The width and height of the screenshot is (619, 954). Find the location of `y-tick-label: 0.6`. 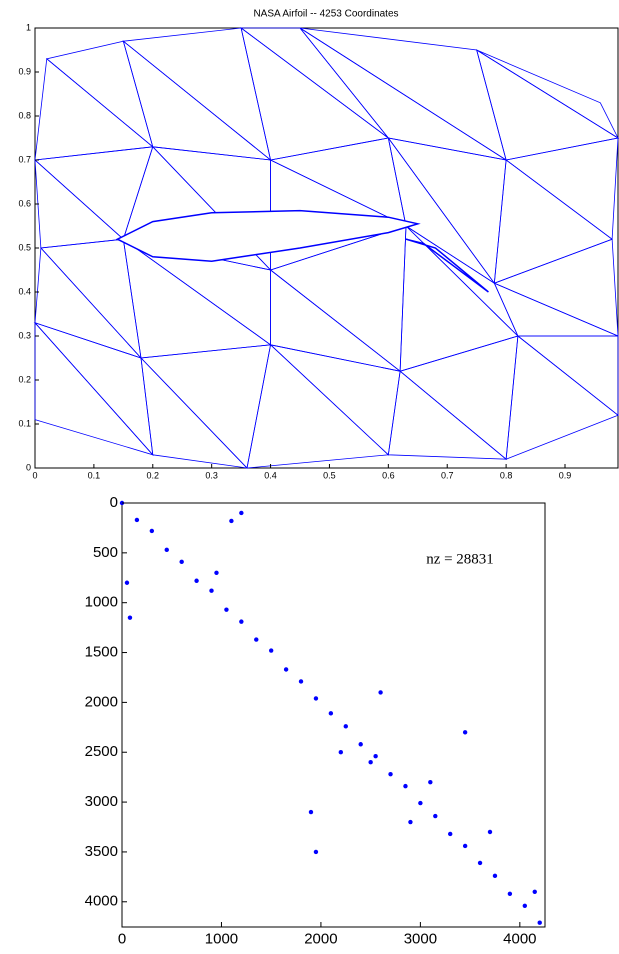

y-tick-label: 0.6 is located at coordinates (24, 203).